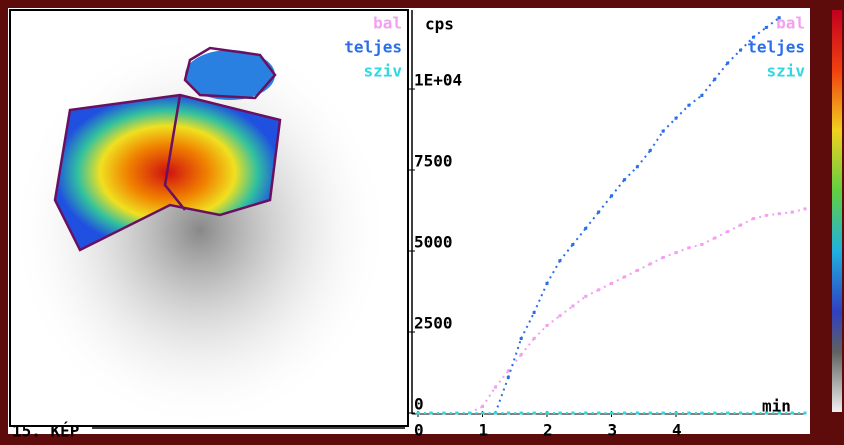 Image resolution: width=844 pixels, height=445 pixels. What do you see at coordinates (373, 47) in the screenshot?
I see `image-legend-entry: teljes` at bounding box center [373, 47].